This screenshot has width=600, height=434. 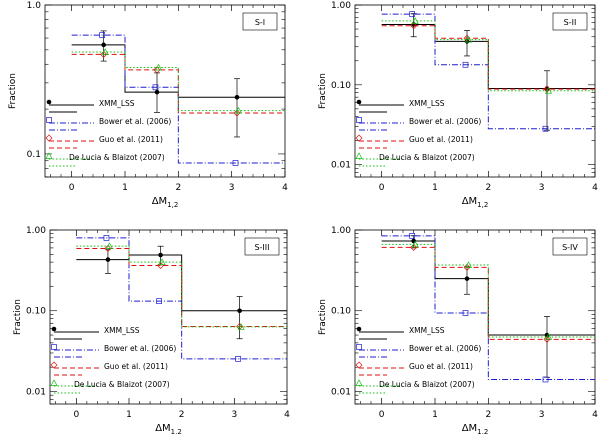 I want to click on panel-label: S-II, so click(x=570, y=22).